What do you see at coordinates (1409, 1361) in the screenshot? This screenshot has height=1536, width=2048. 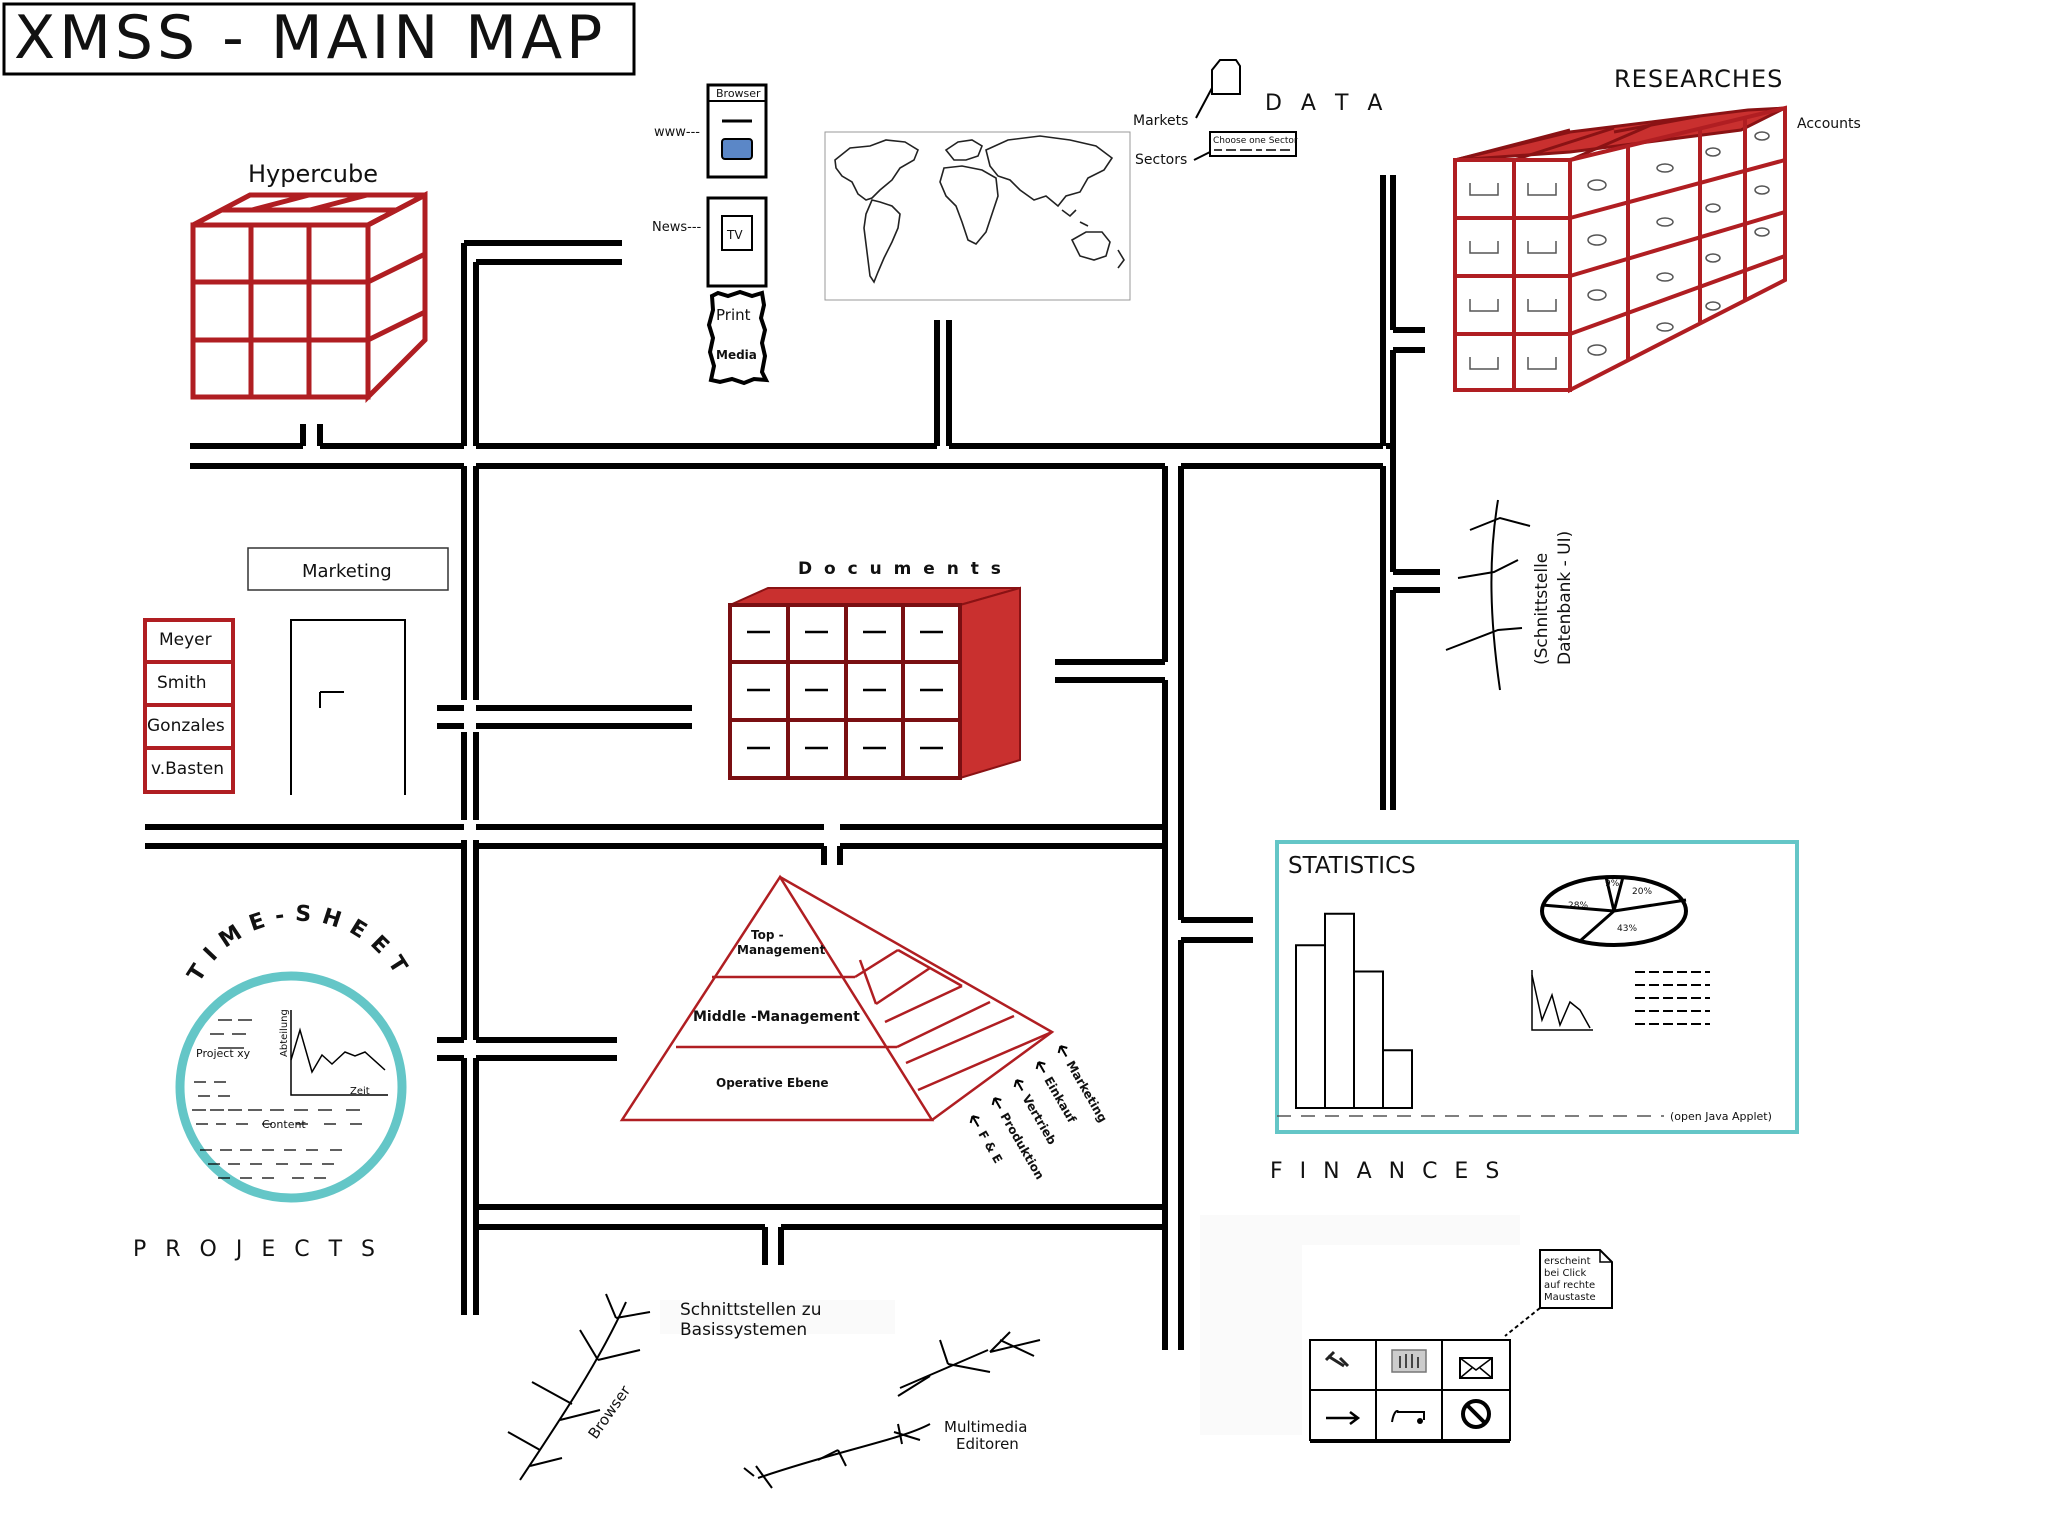 I see `hand-icon` at bounding box center [1409, 1361].